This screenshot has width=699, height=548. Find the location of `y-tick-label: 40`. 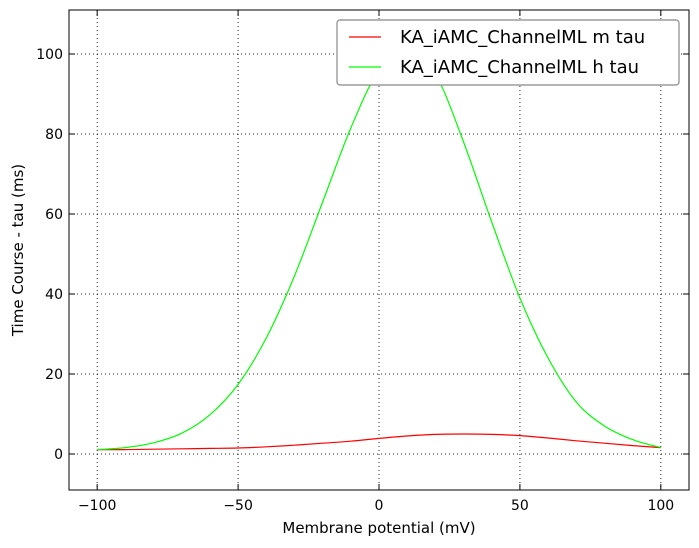

y-tick-label: 40 is located at coordinates (54, 295).